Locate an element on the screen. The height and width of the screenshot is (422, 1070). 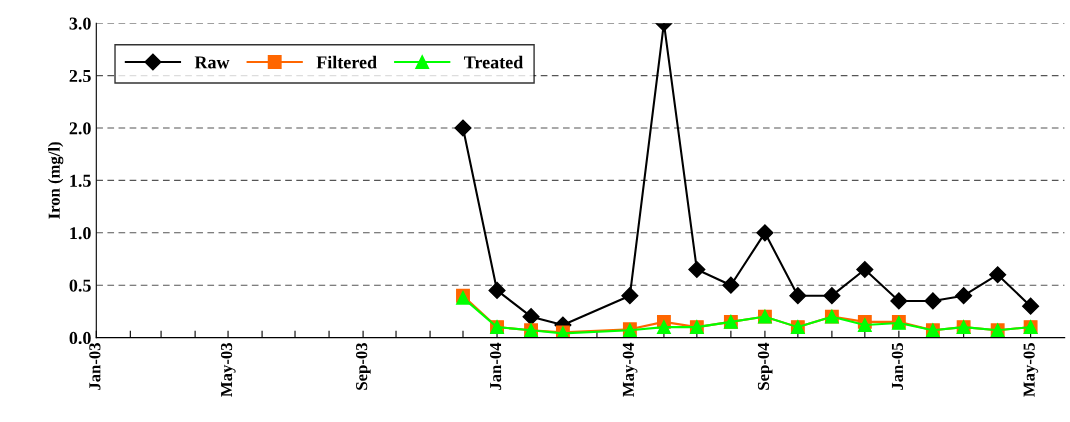
x-tick-label: Sep-04 is located at coordinates (765, 366).